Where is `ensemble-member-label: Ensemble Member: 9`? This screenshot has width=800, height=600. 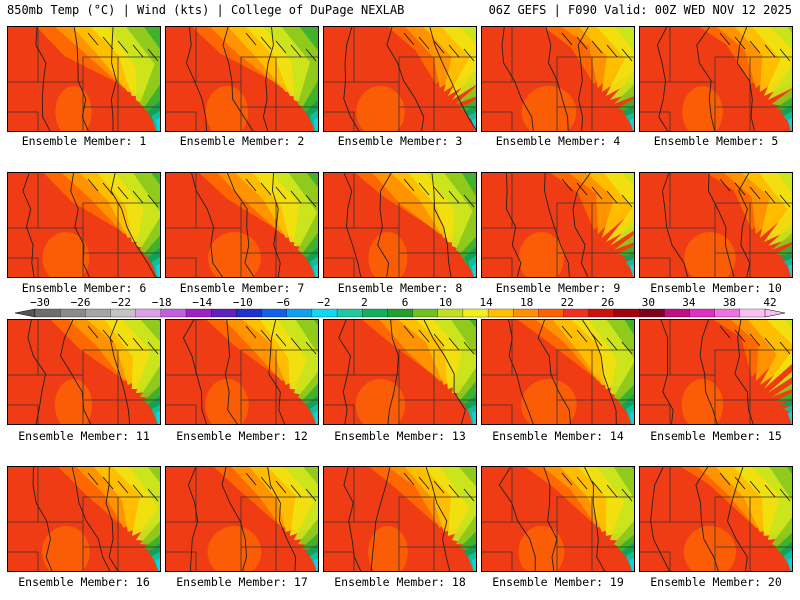
ensemble-member-label: Ensemble Member: 9 is located at coordinates (558, 288).